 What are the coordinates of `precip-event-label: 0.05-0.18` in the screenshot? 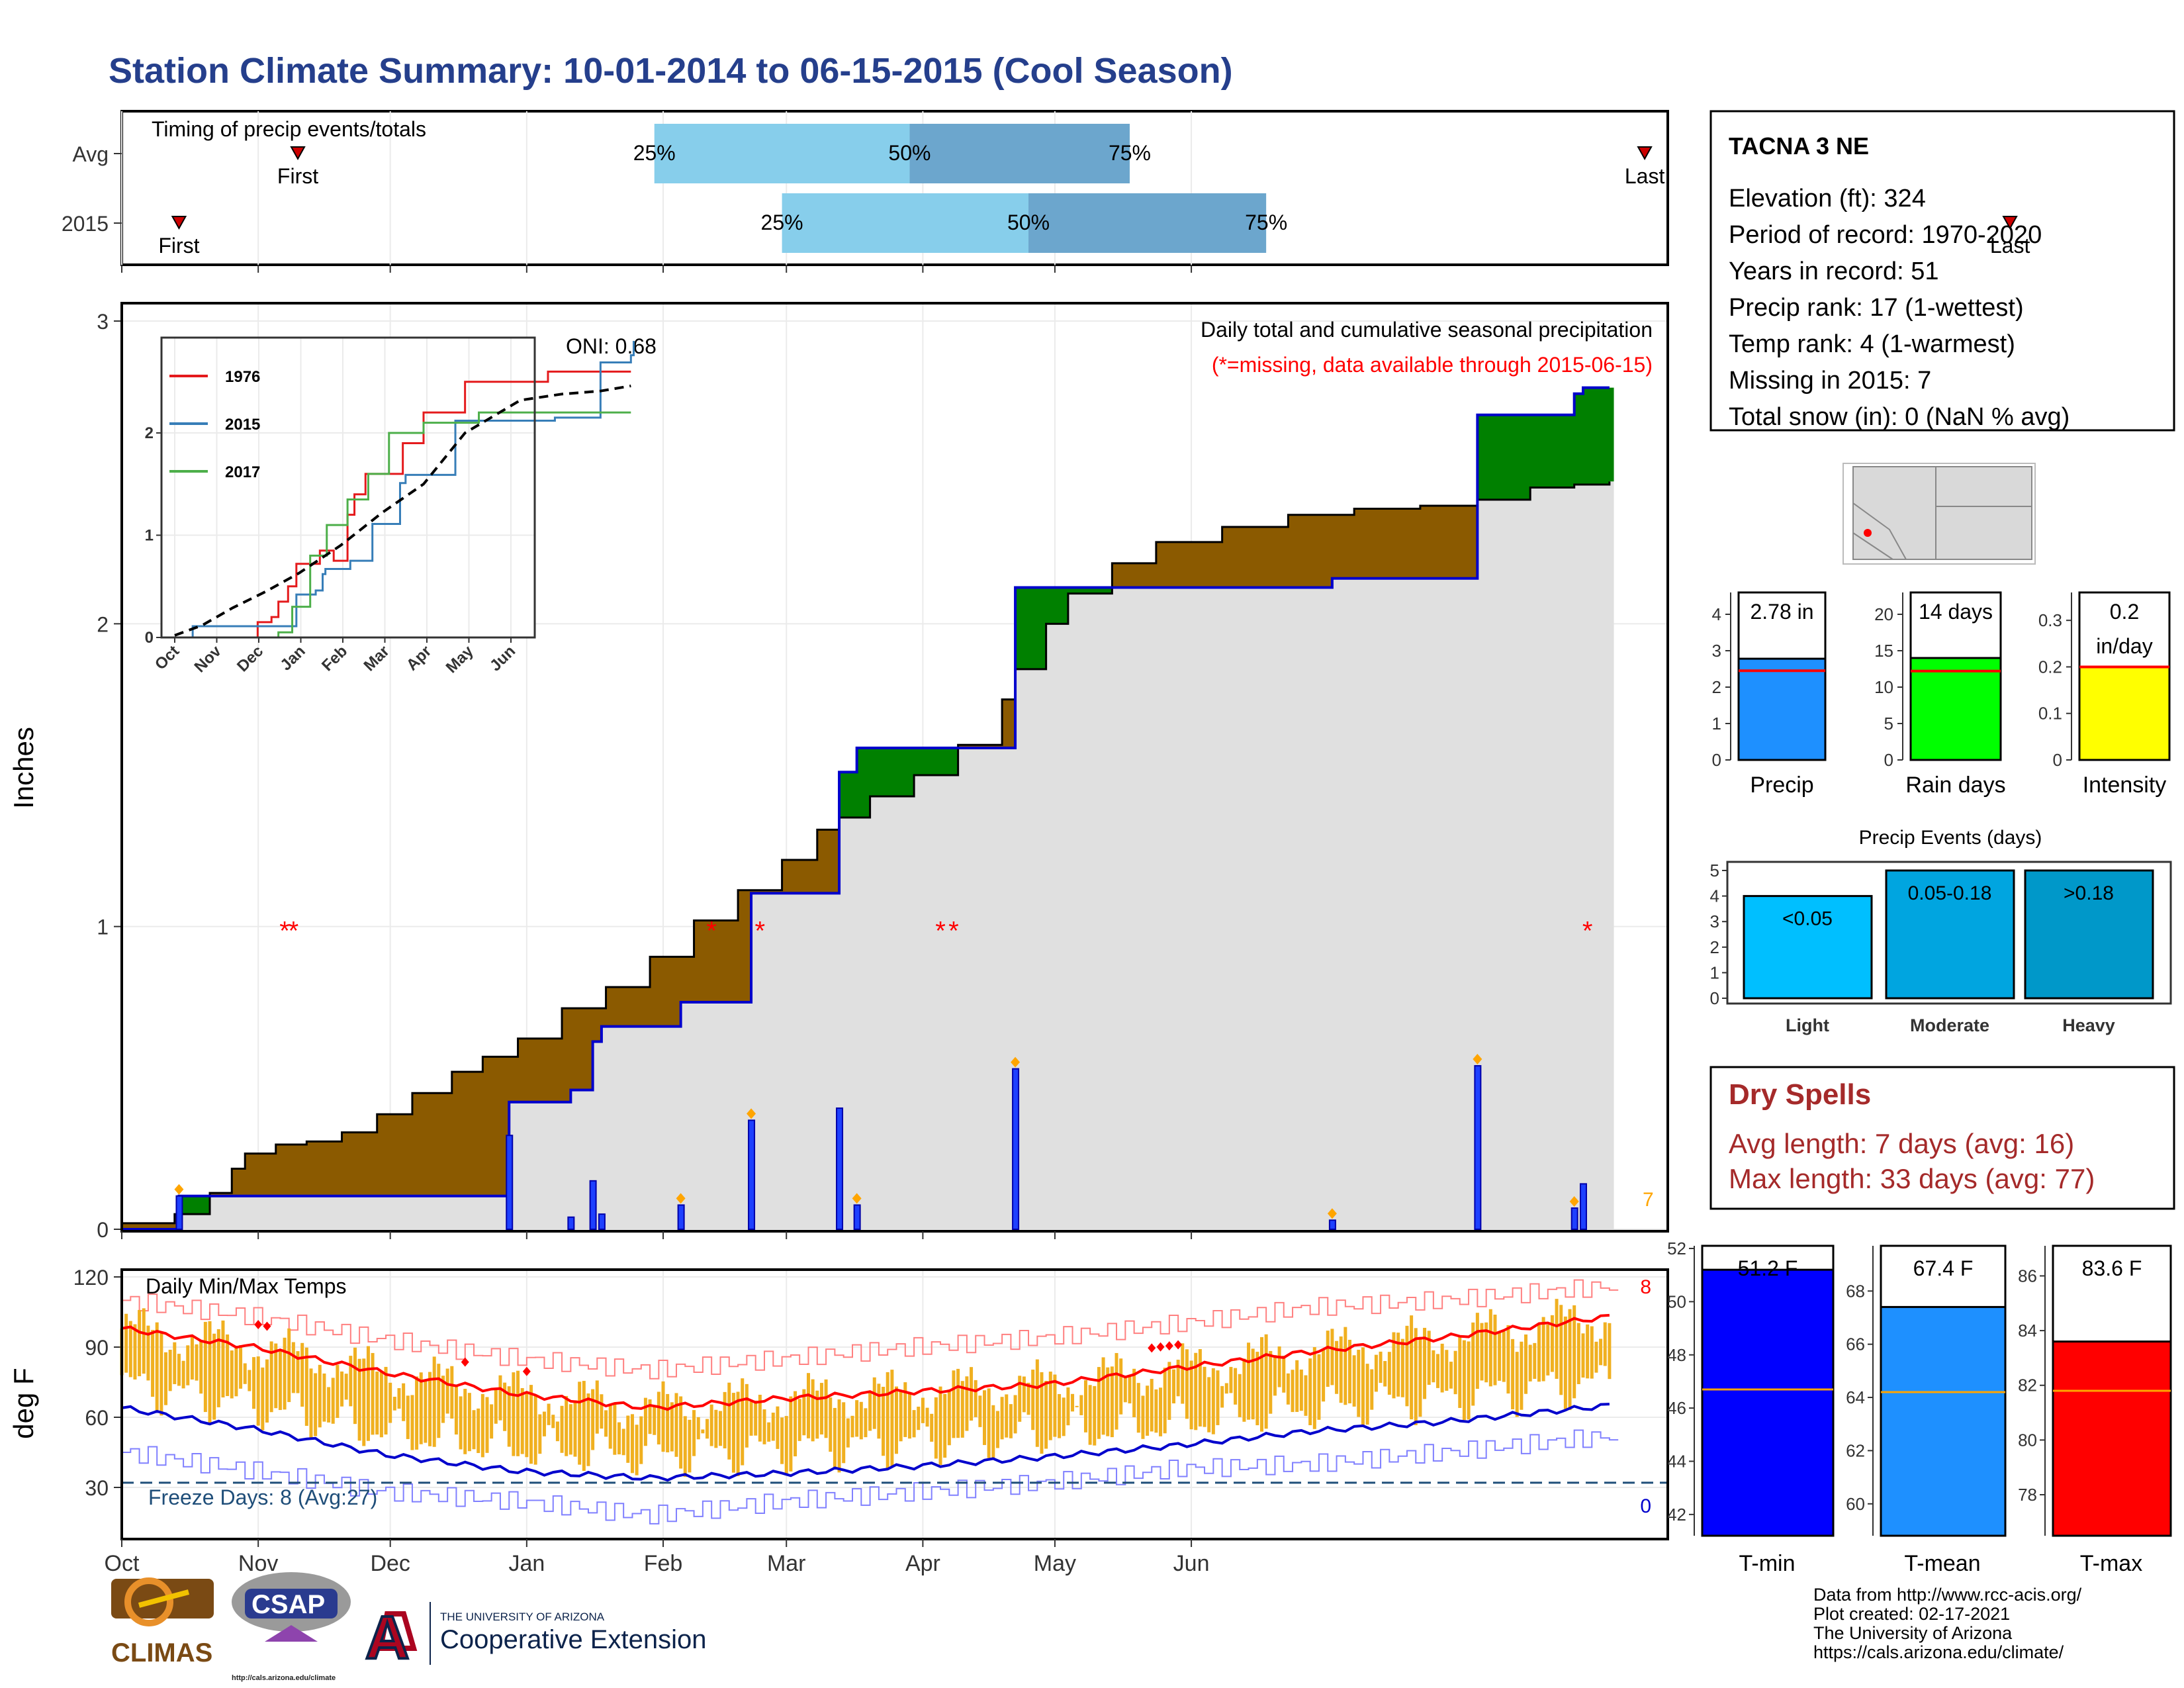 It's located at (1950, 893).